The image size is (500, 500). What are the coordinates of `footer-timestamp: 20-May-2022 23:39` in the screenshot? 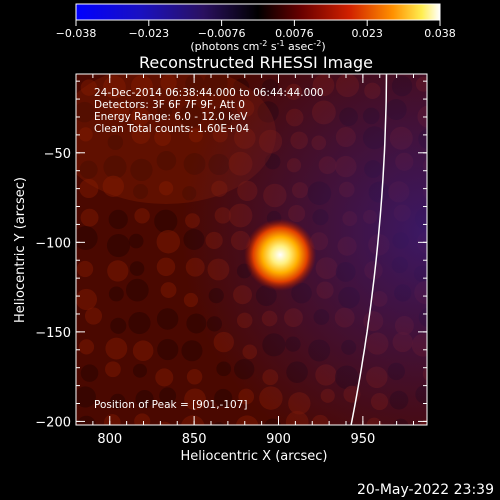 It's located at (425, 490).